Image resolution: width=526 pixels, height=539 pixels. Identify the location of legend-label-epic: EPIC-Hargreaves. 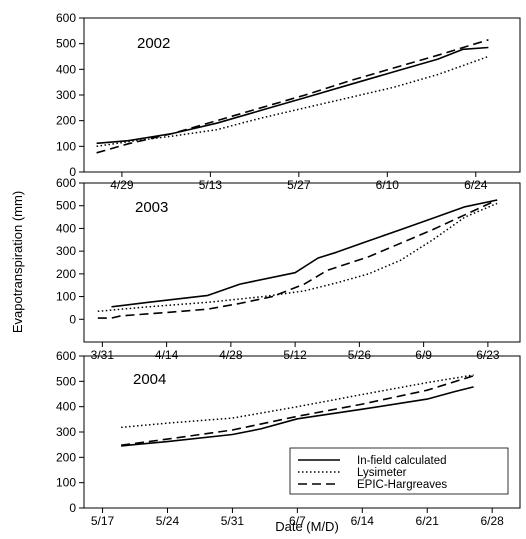
(402, 485).